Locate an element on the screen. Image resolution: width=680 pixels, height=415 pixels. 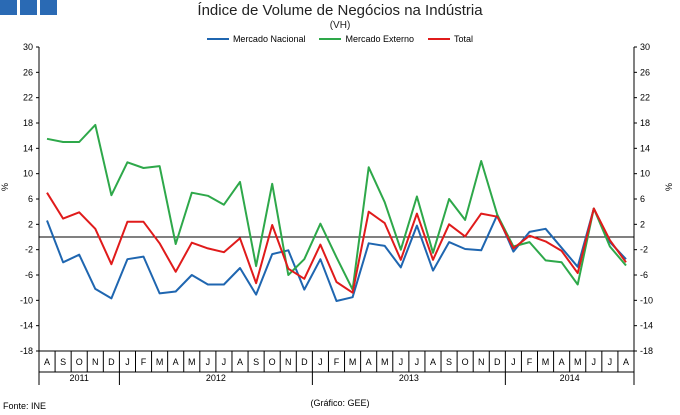
y-tick-label-right: -2 is located at coordinates (644, 250).